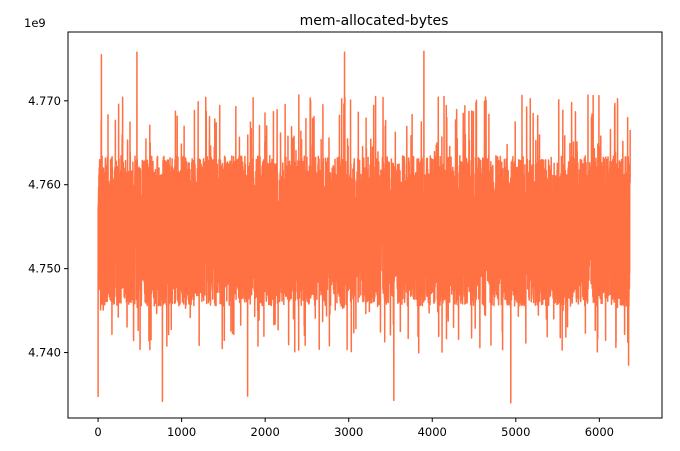  Describe the element at coordinates (432, 432) in the screenshot. I see `x-tick-label: 4000` at that location.